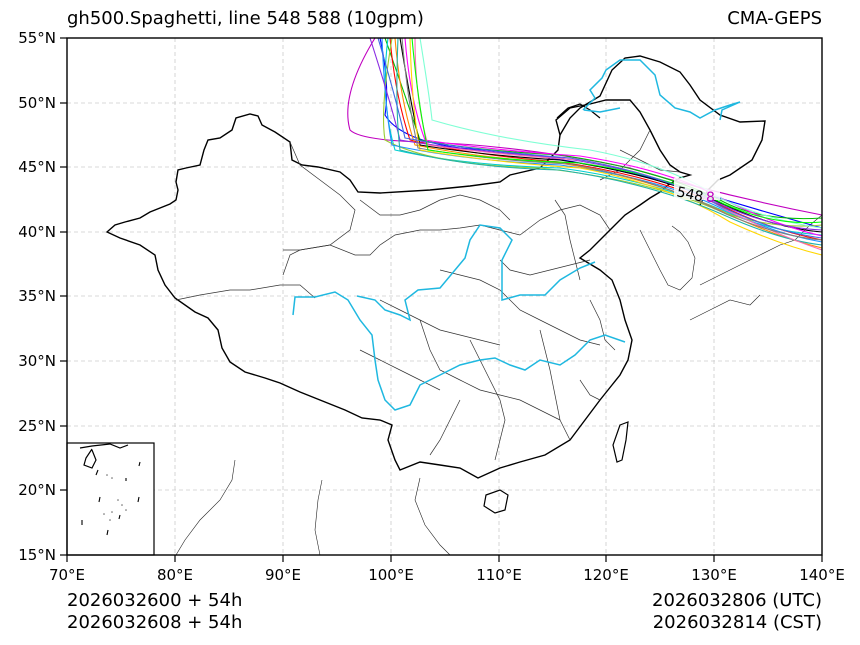 Image resolution: width=860 pixels, height=645 pixels. Describe the element at coordinates (175, 575) in the screenshot. I see `lon-tick-80: 80°E` at that location.